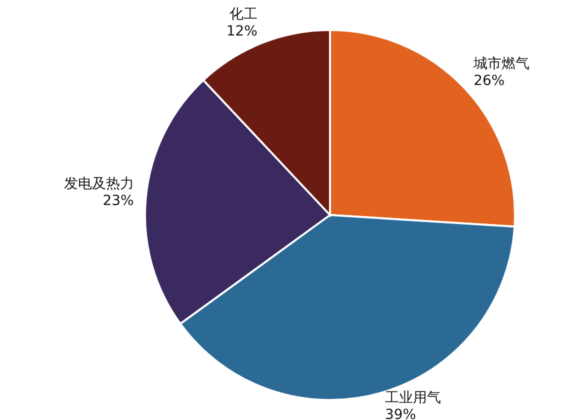 The image size is (573, 420). What do you see at coordinates (400, 413) in the screenshot?
I see `data-label: 39%` at bounding box center [400, 413].